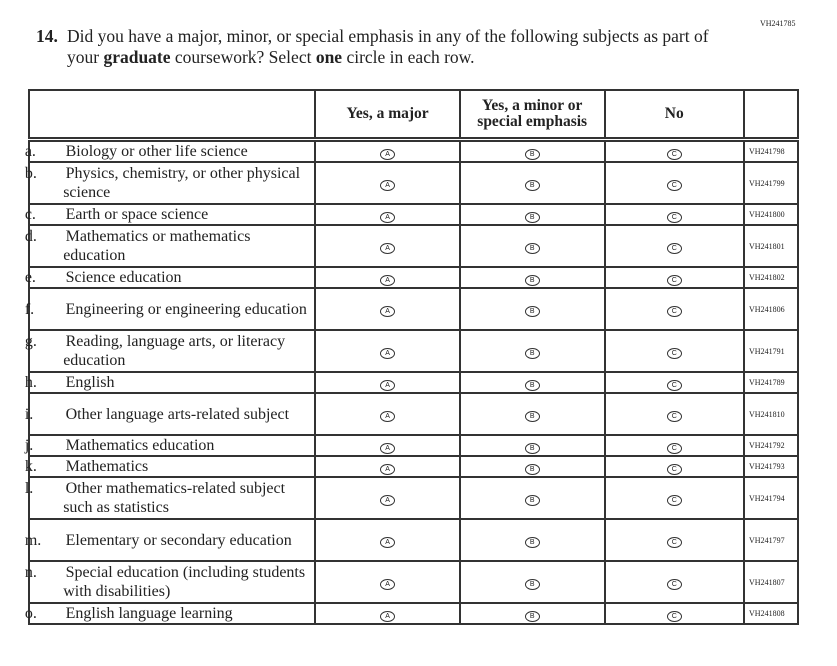 The image size is (837, 666). What do you see at coordinates (771, 277) in the screenshot?
I see `row-code: VH241802` at bounding box center [771, 277].